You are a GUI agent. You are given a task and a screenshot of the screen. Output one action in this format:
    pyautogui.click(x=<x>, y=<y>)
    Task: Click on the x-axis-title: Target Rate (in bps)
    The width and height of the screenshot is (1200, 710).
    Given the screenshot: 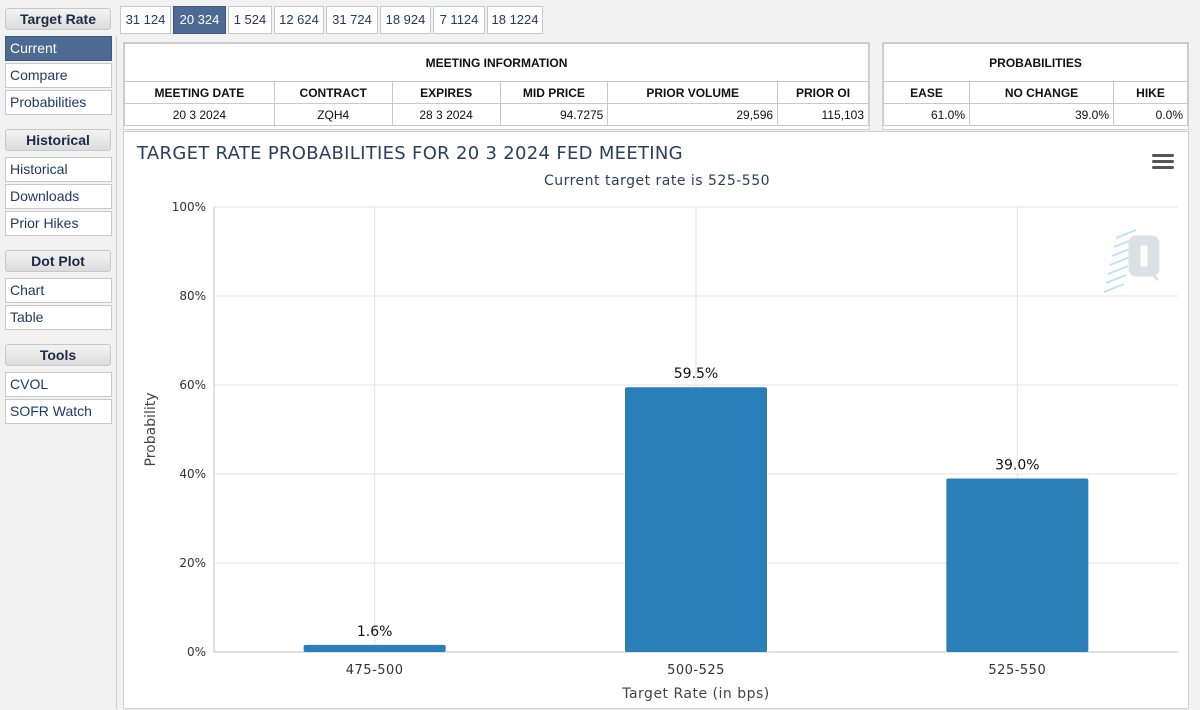 What is the action you would take?
    pyautogui.click(x=695, y=694)
    